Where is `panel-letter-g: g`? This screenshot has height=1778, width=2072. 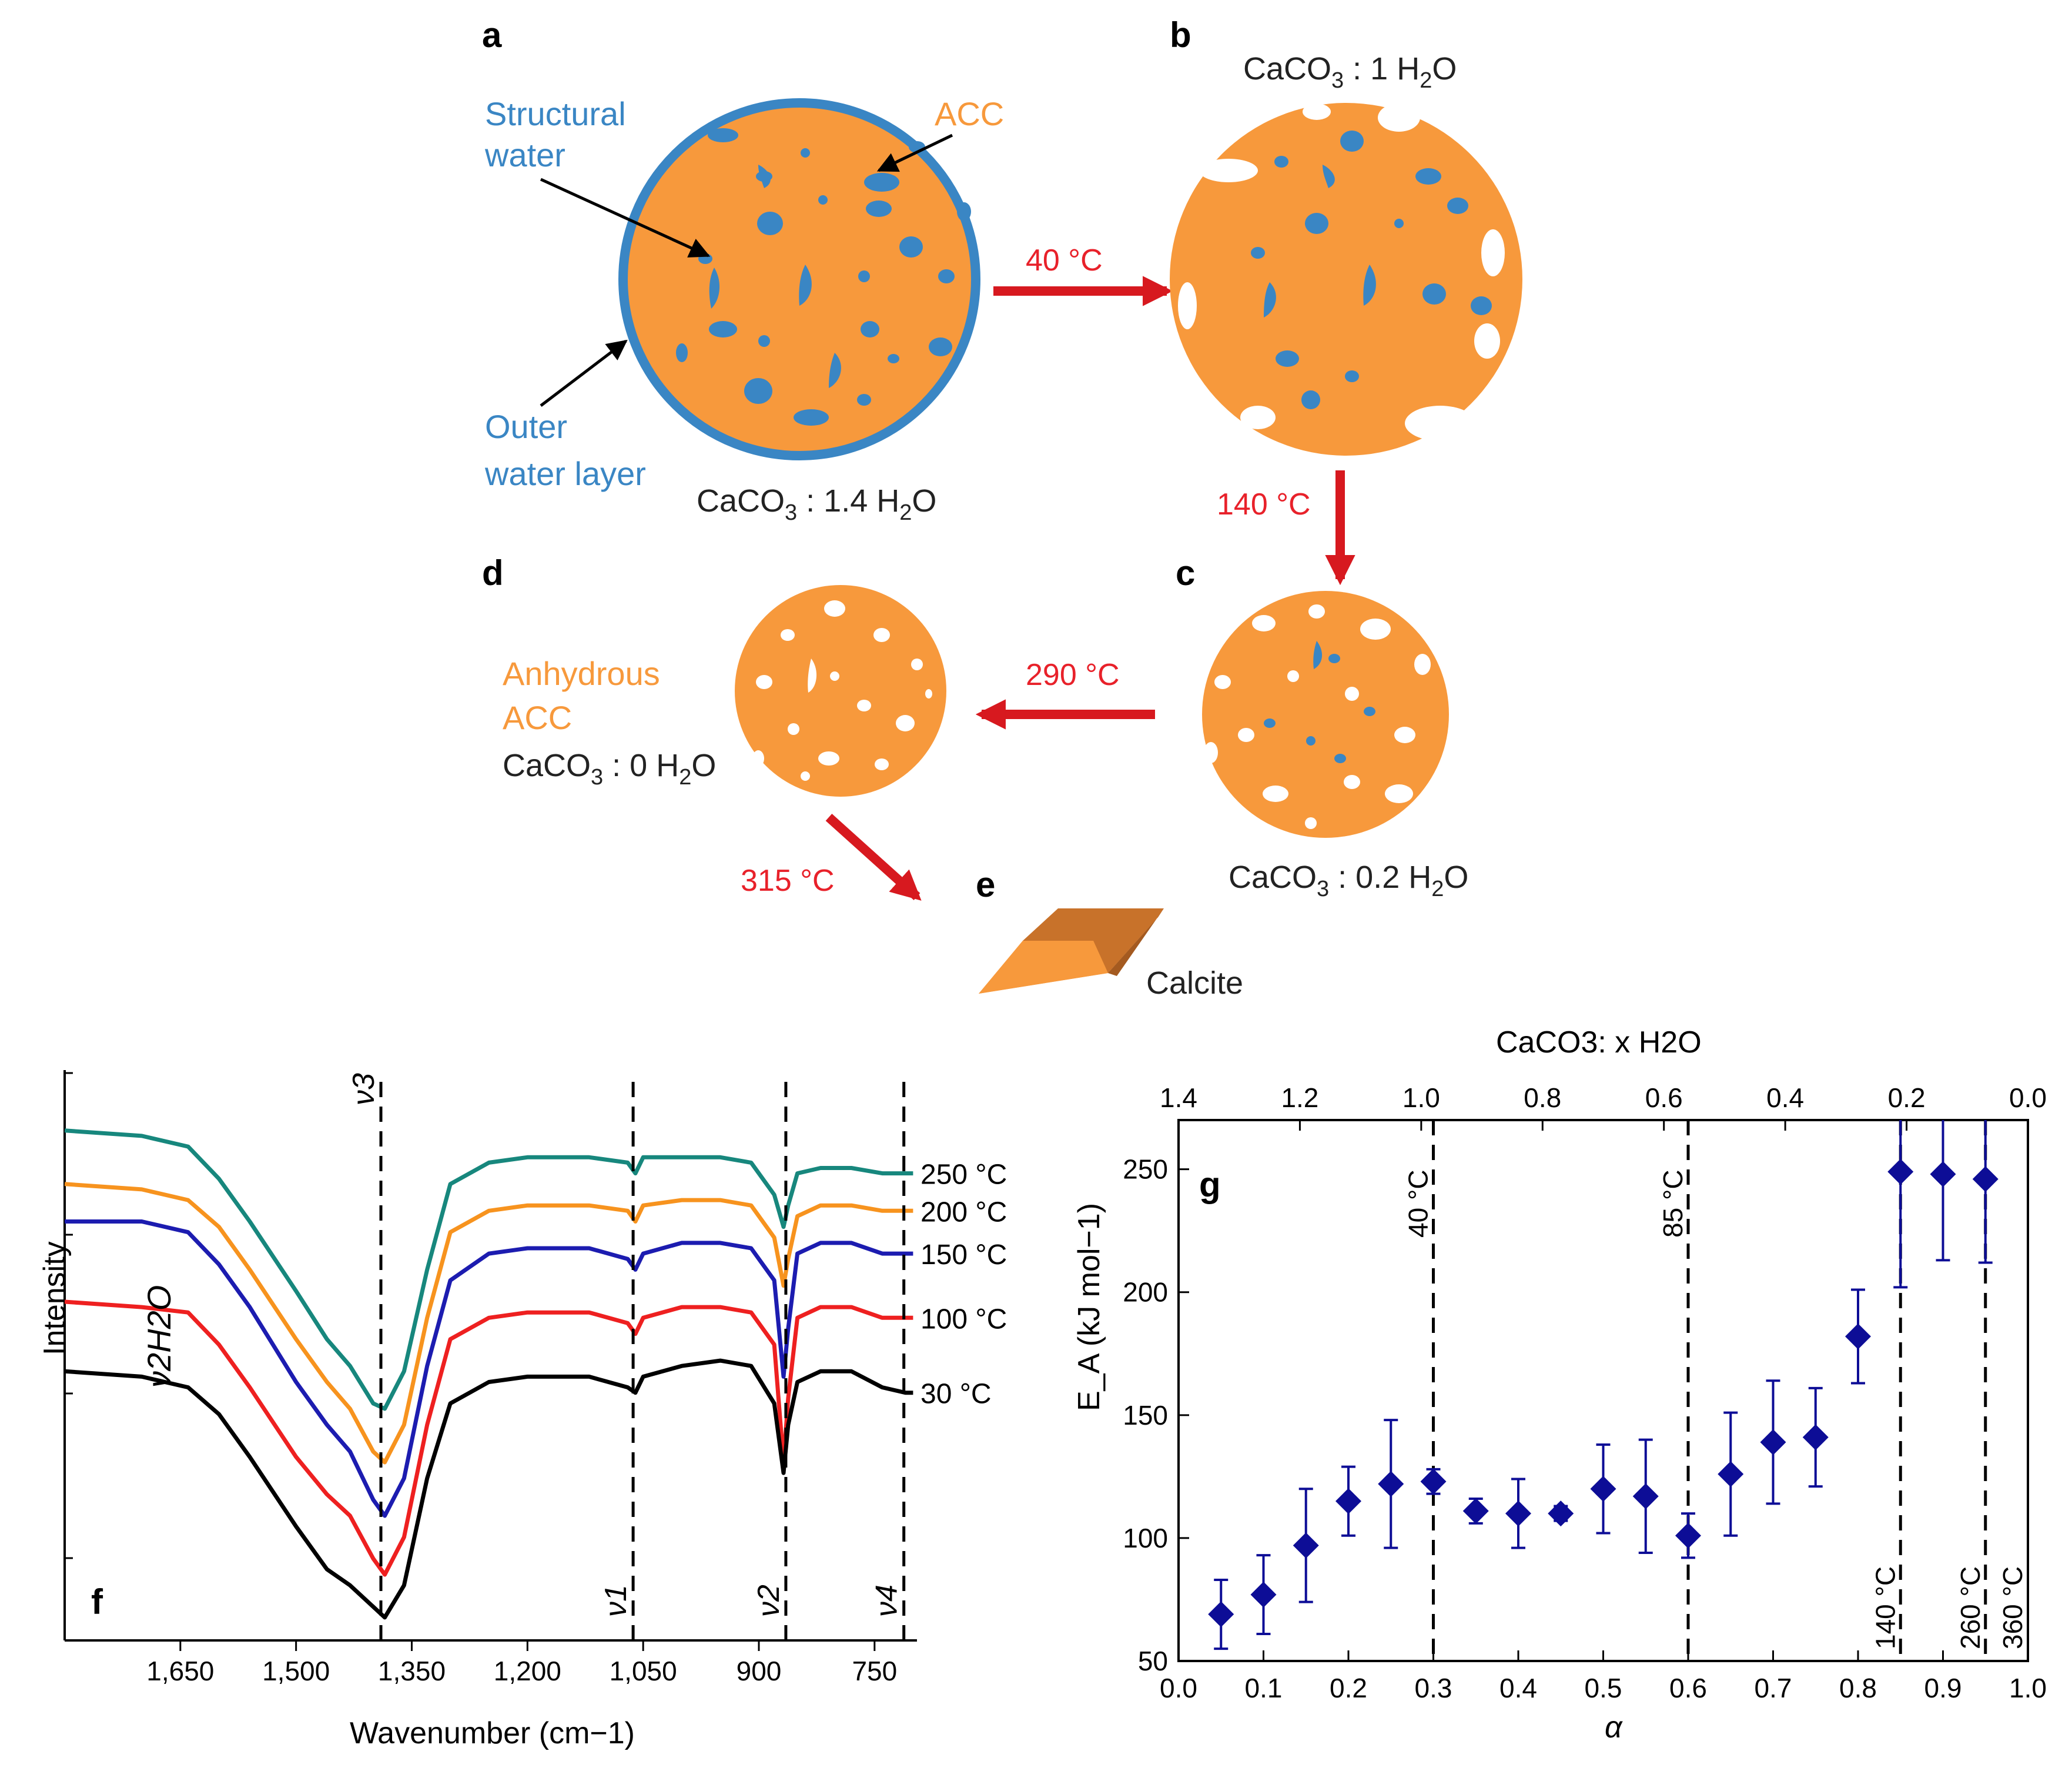
panel-letter-g: g is located at coordinates (1210, 1184).